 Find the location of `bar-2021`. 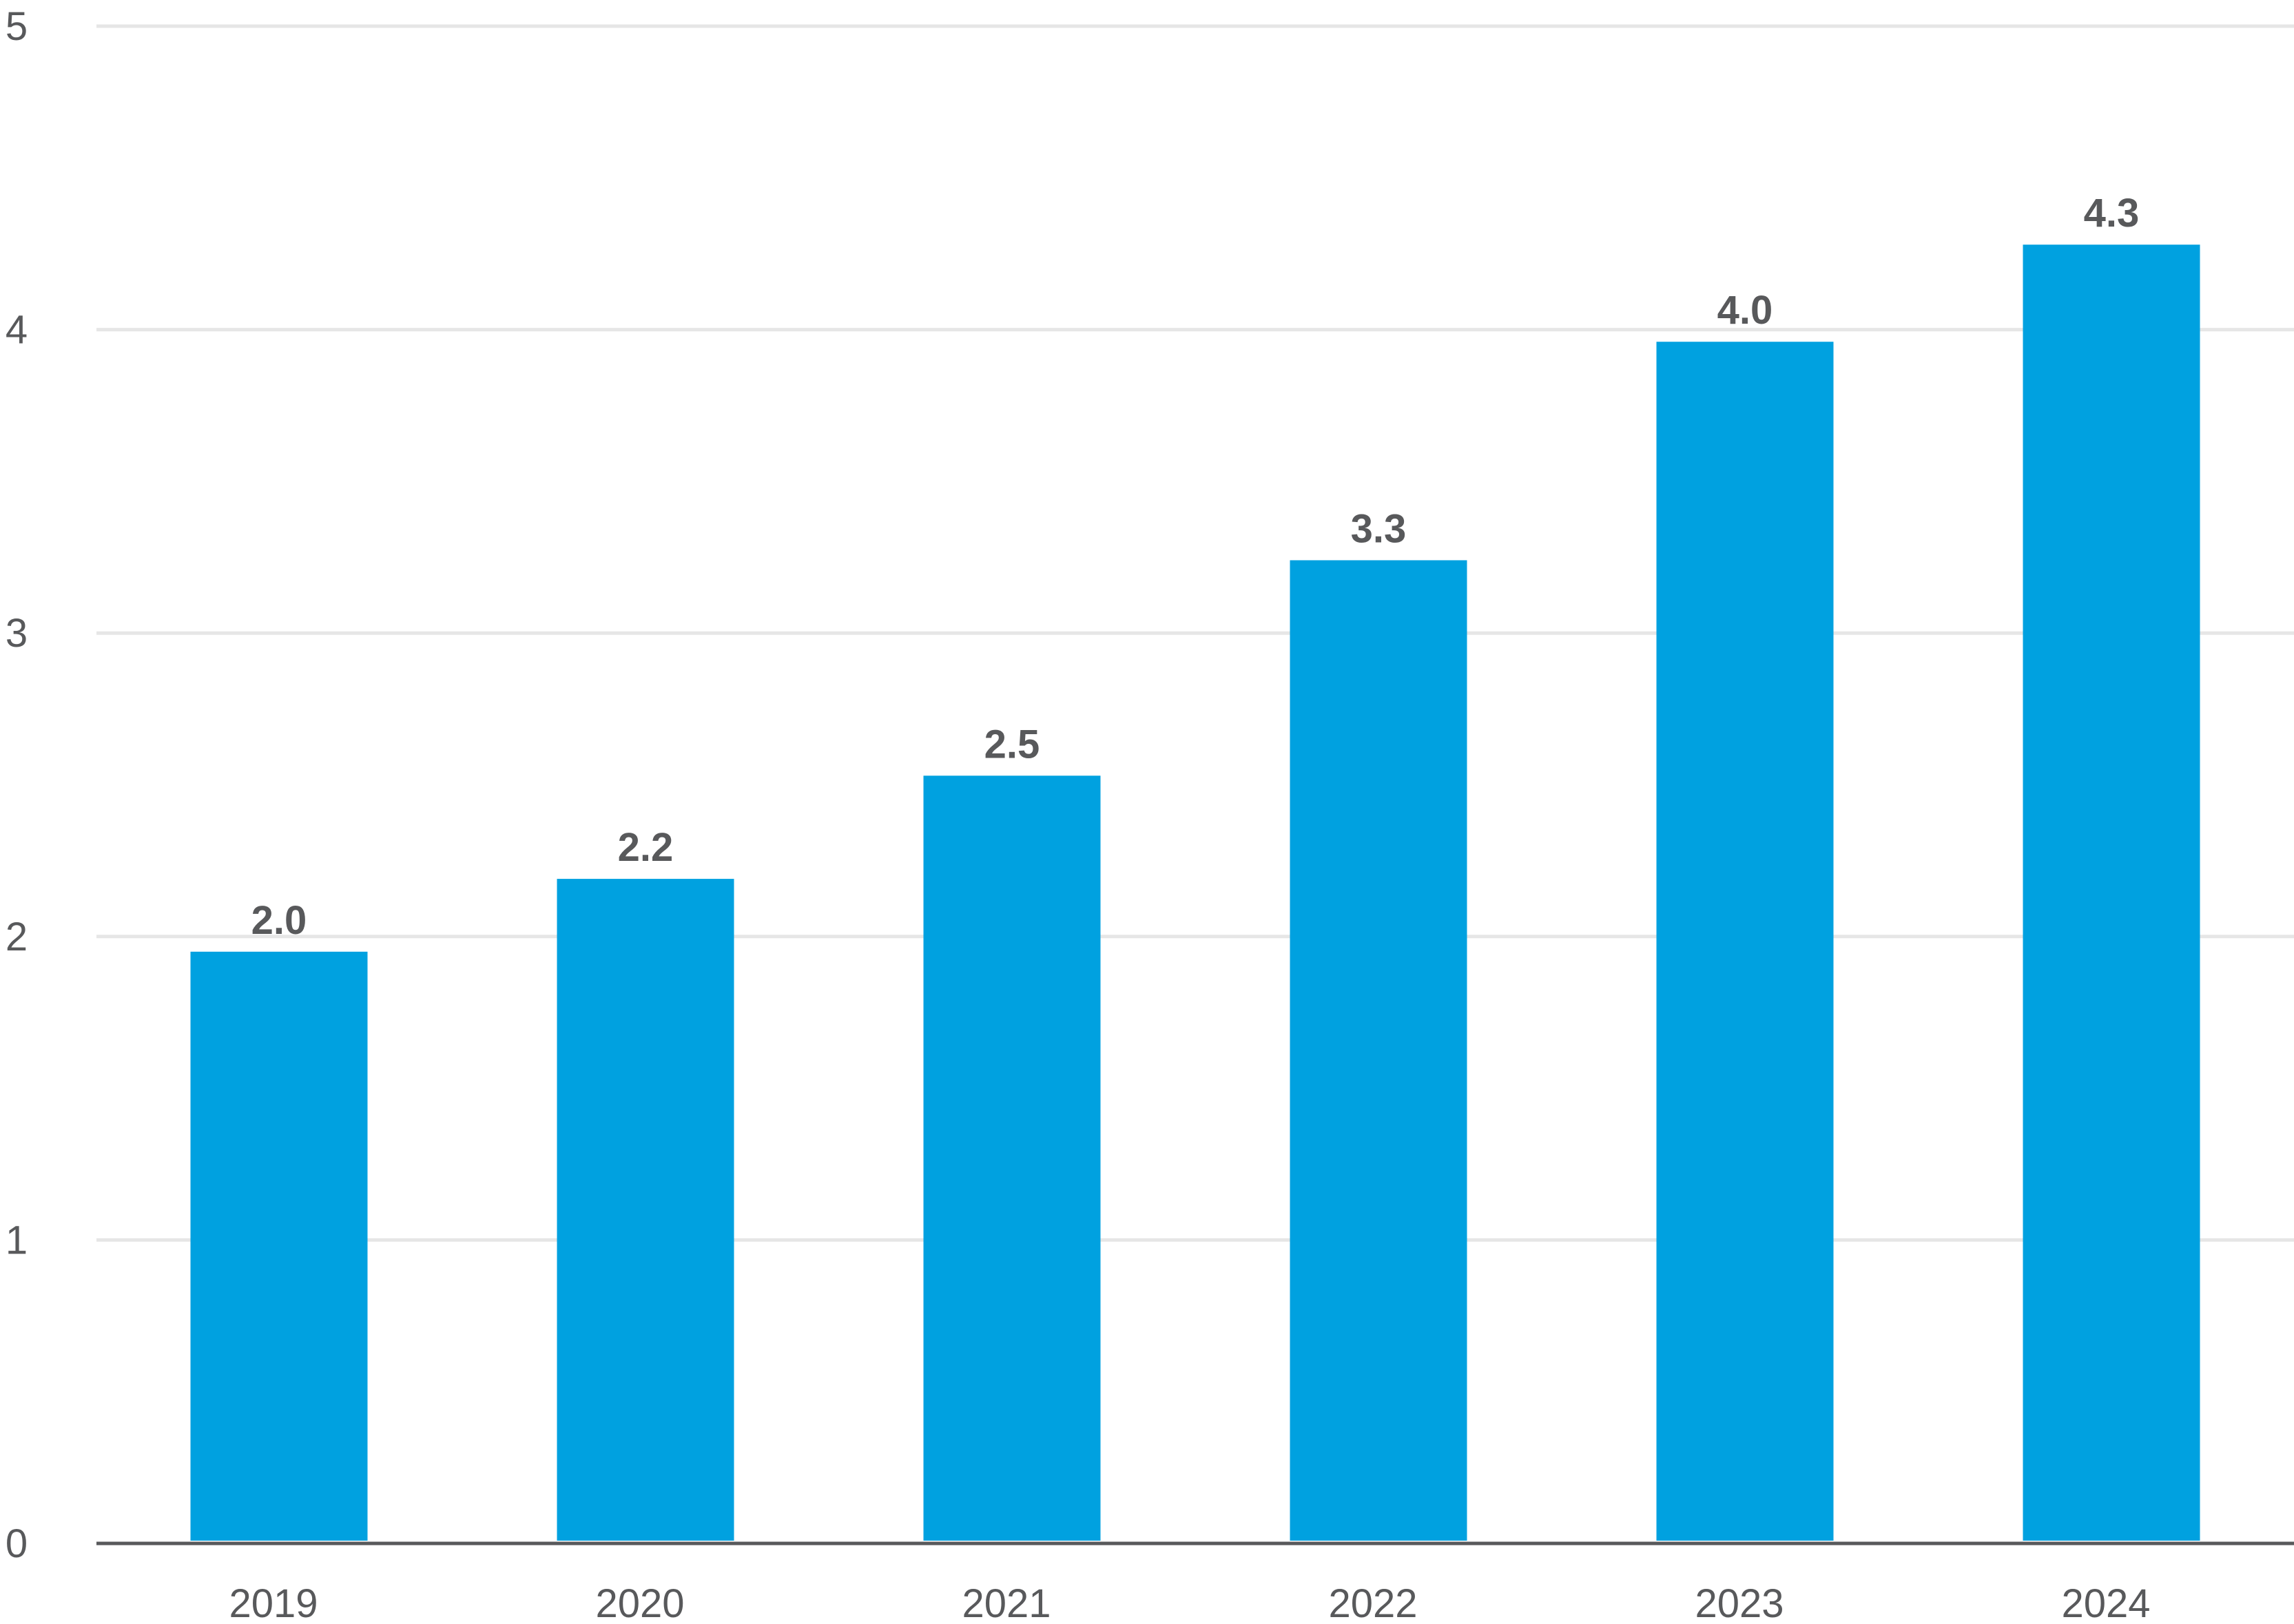

bar-2021 is located at coordinates (1012, 1158).